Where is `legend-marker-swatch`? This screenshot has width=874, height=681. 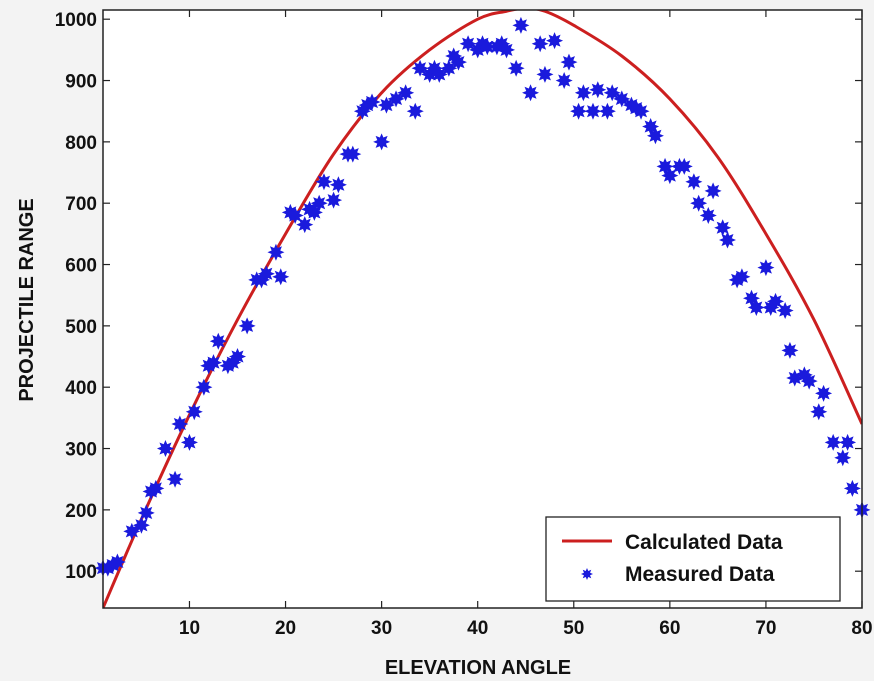 legend-marker-swatch is located at coordinates (587, 574).